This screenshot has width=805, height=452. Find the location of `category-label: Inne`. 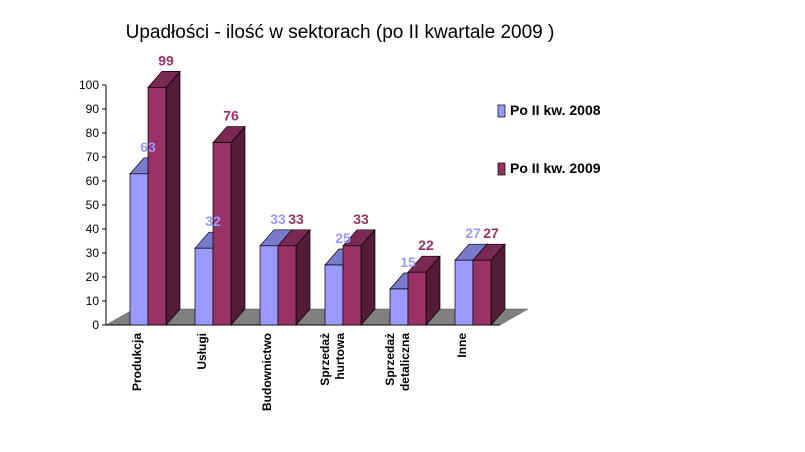

category-label: Inne is located at coordinates (462, 345).